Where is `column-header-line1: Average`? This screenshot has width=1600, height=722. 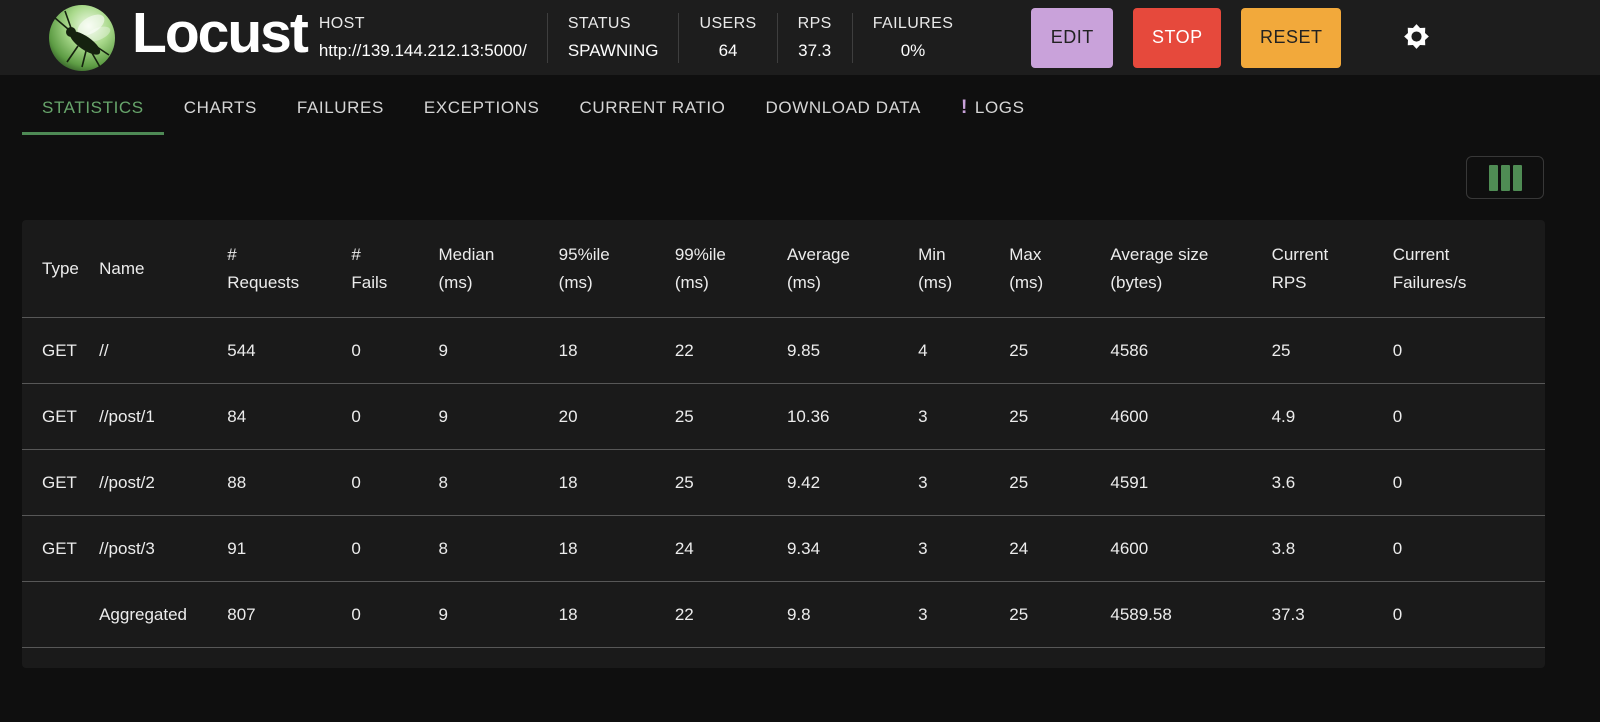 column-header-line1: Average is located at coordinates (818, 254).